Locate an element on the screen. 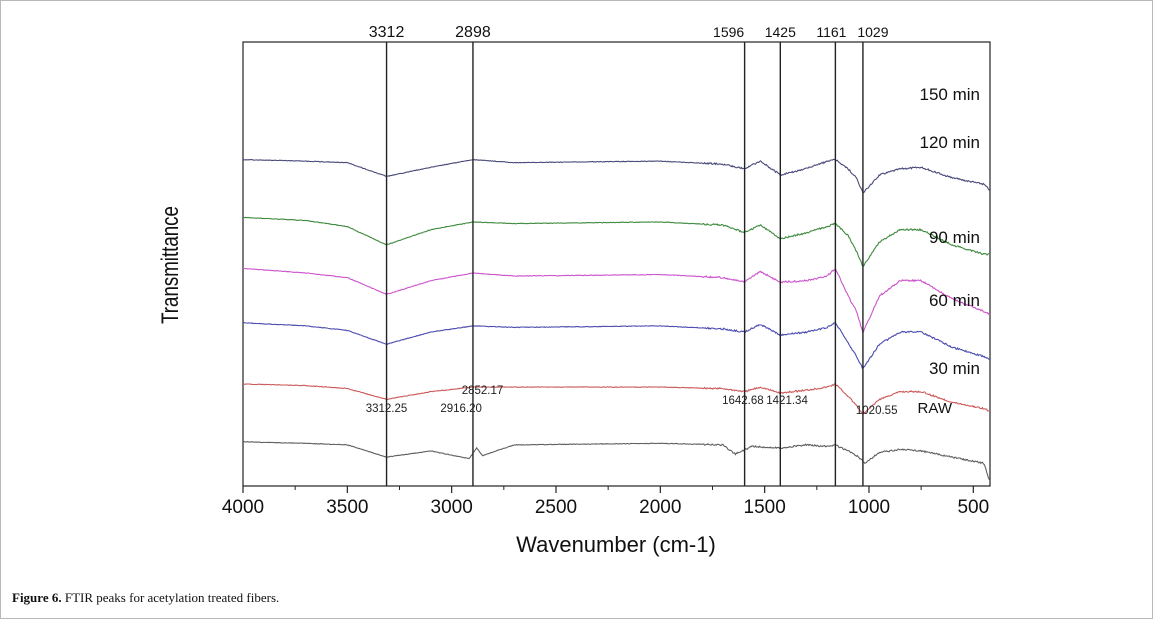 The image size is (1153, 619). x-tick-label: 2000 is located at coordinates (660, 507).